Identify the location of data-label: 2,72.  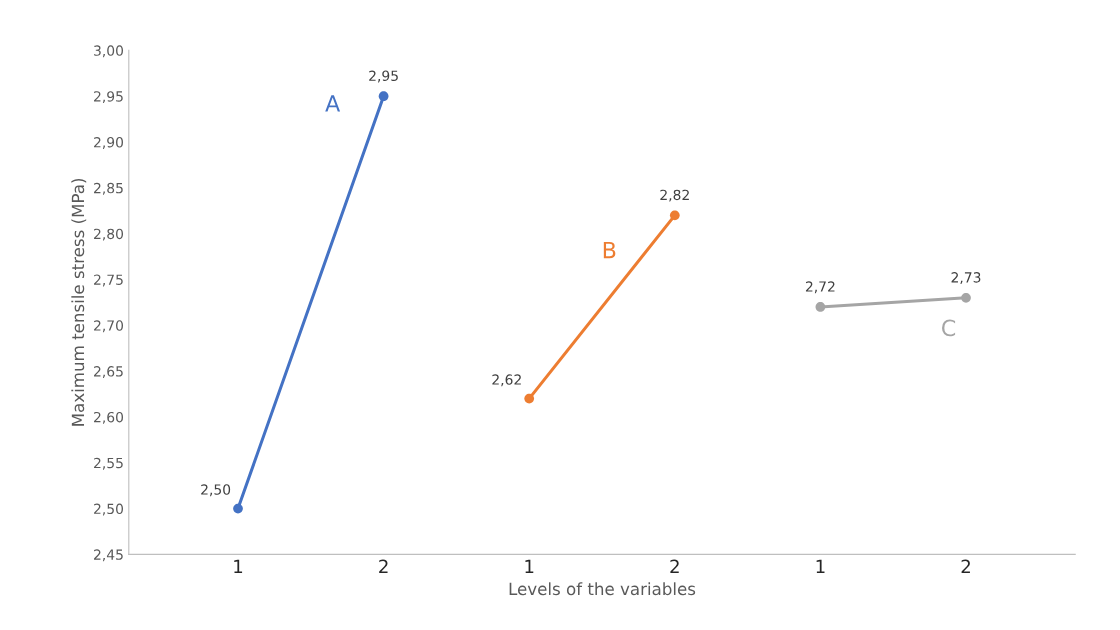
(820, 287).